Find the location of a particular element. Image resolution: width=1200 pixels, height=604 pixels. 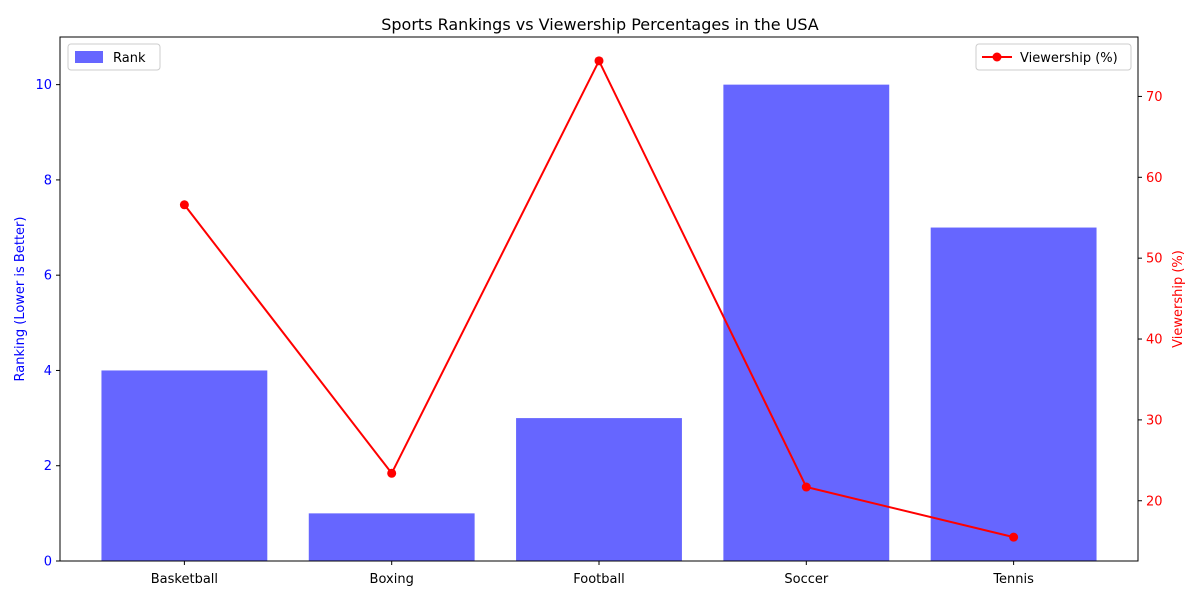

viewership-point-boxing is located at coordinates (392, 473).